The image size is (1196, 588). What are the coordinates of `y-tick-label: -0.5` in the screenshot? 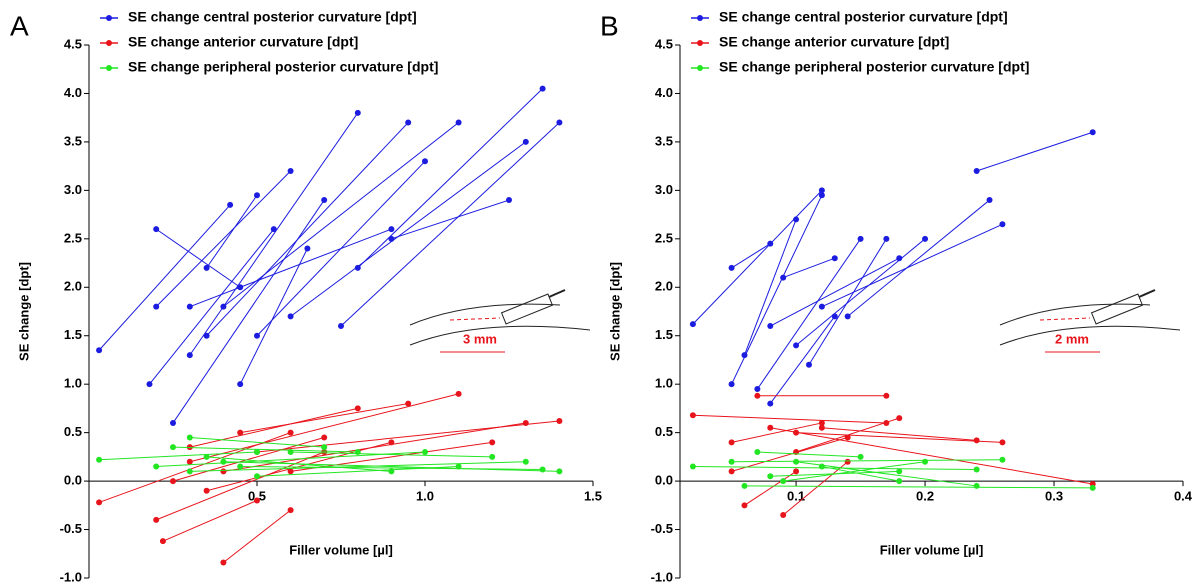 It's located at (662, 528).